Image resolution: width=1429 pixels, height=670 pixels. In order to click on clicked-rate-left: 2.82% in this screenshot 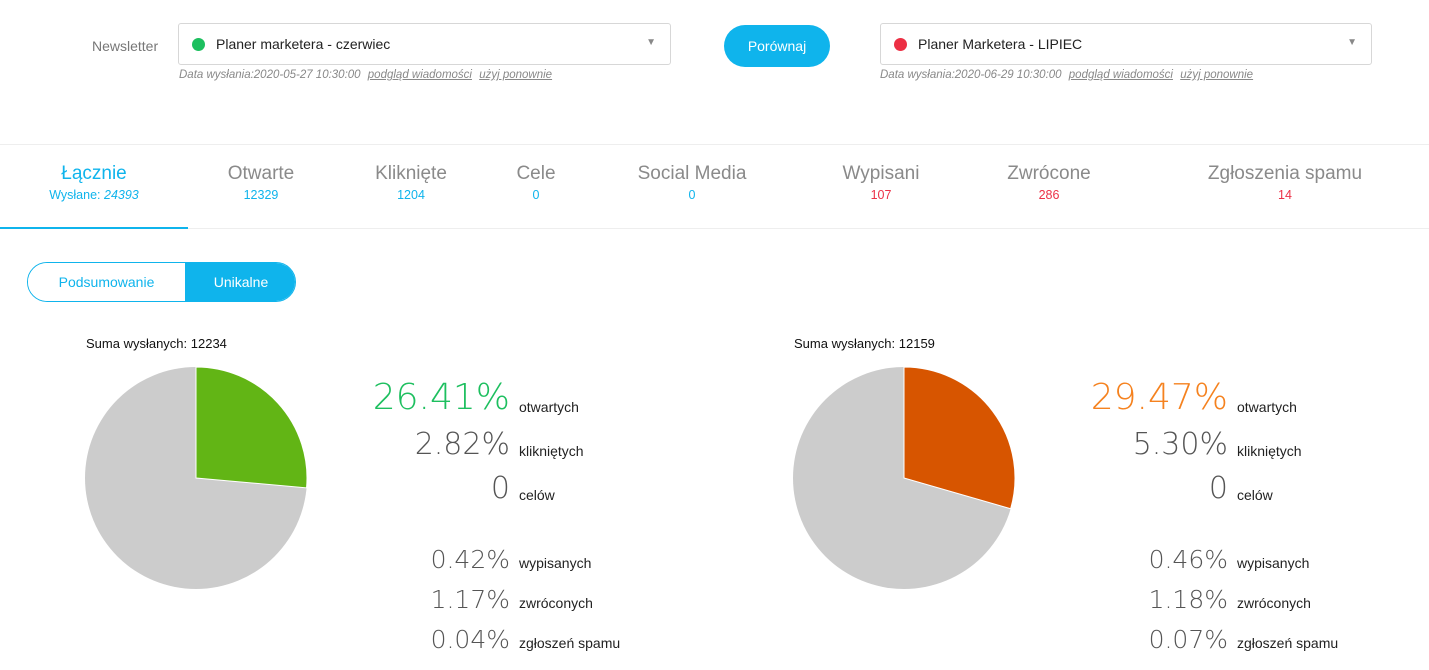, I will do `click(462, 444)`.